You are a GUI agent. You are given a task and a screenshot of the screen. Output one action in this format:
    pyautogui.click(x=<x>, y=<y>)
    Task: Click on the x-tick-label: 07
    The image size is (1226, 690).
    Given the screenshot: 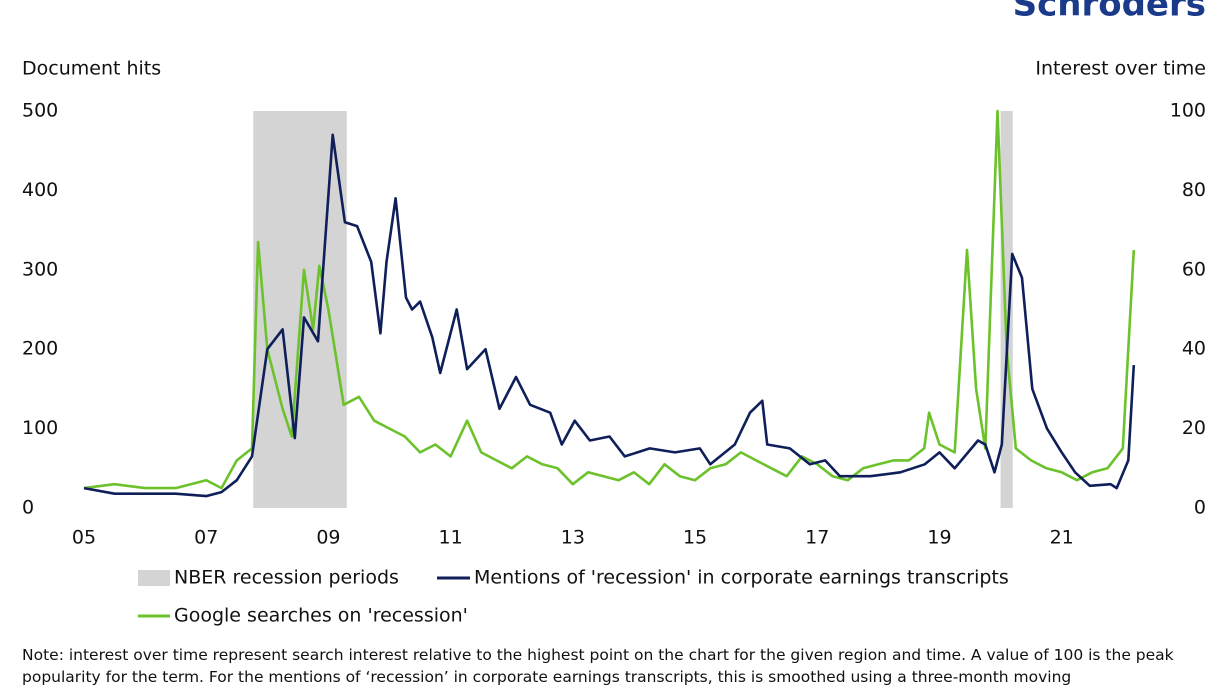 What is the action you would take?
    pyautogui.click(x=206, y=538)
    